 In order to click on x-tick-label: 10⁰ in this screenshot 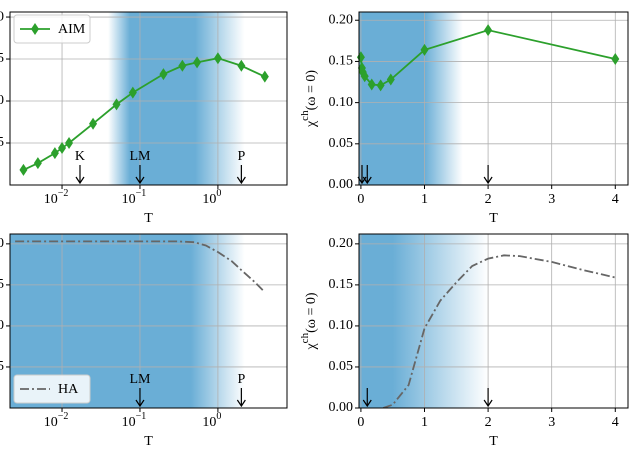, I will do `click(211, 420)`.